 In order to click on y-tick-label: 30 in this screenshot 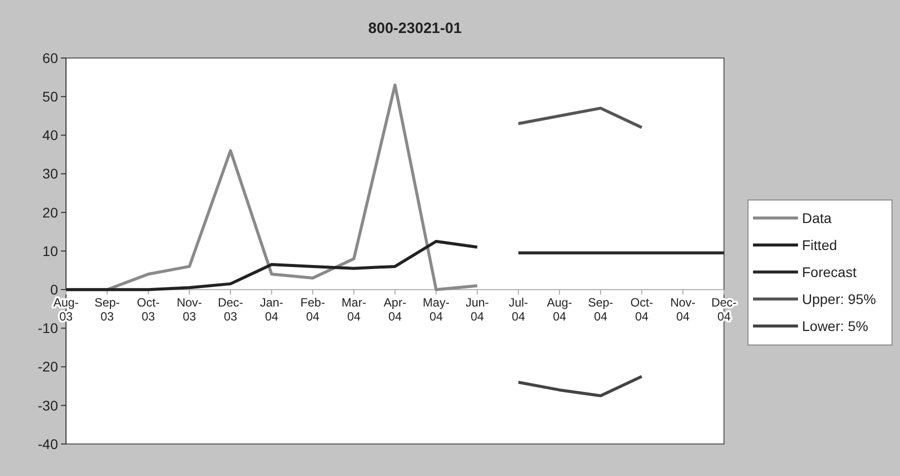, I will do `click(50, 174)`.